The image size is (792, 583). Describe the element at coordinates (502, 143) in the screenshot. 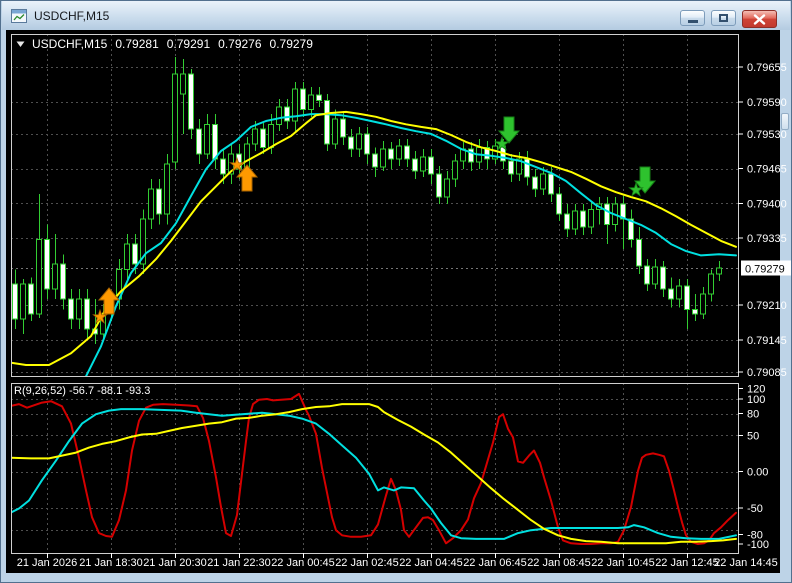

I see `sell-arrow-star-icon` at that location.